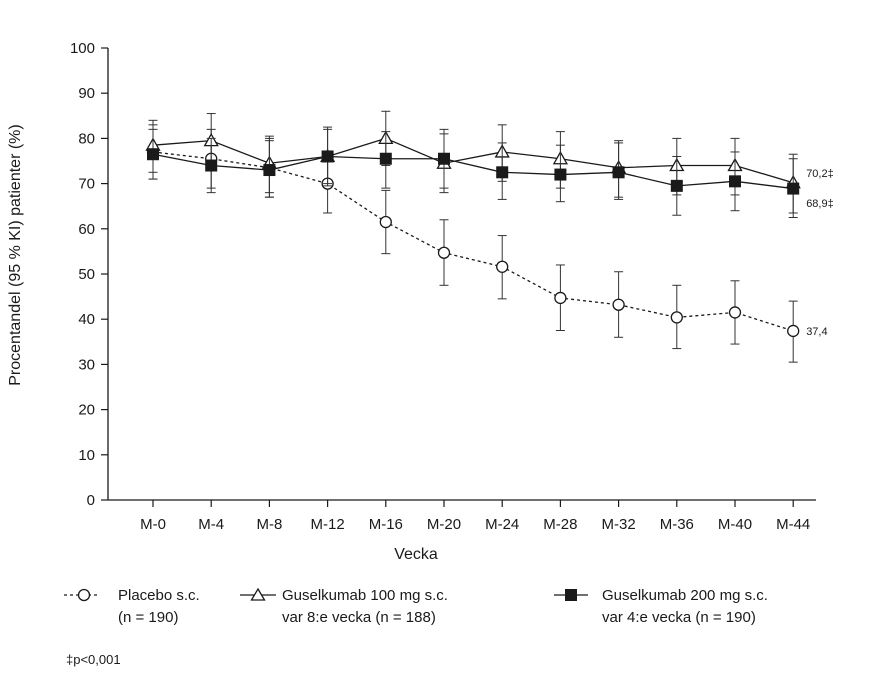  What do you see at coordinates (416, 554) in the screenshot?
I see `x-axis-title: Vecka` at bounding box center [416, 554].